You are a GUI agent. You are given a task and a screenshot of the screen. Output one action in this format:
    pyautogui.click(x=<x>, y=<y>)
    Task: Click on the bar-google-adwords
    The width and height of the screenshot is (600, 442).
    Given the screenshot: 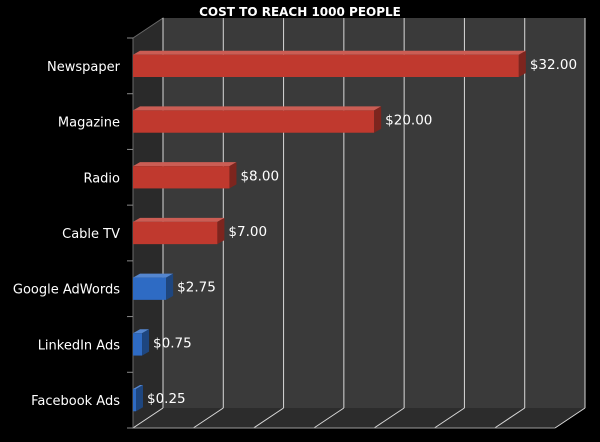 What is the action you would take?
    pyautogui.click(x=153, y=286)
    